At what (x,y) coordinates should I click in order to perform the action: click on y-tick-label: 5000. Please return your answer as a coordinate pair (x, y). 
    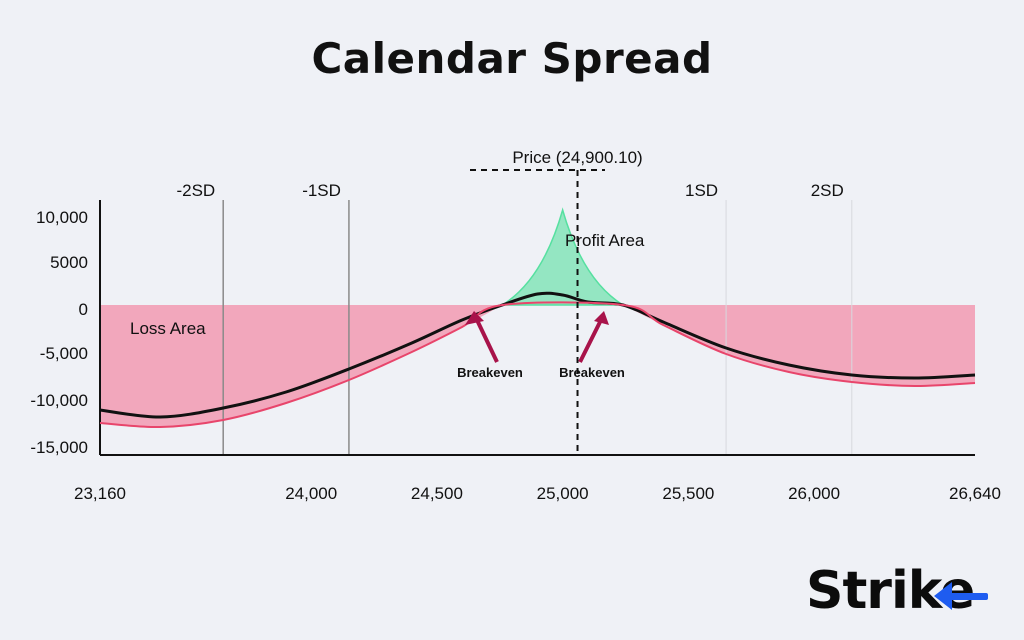
    Looking at the image, I should click on (69, 262).